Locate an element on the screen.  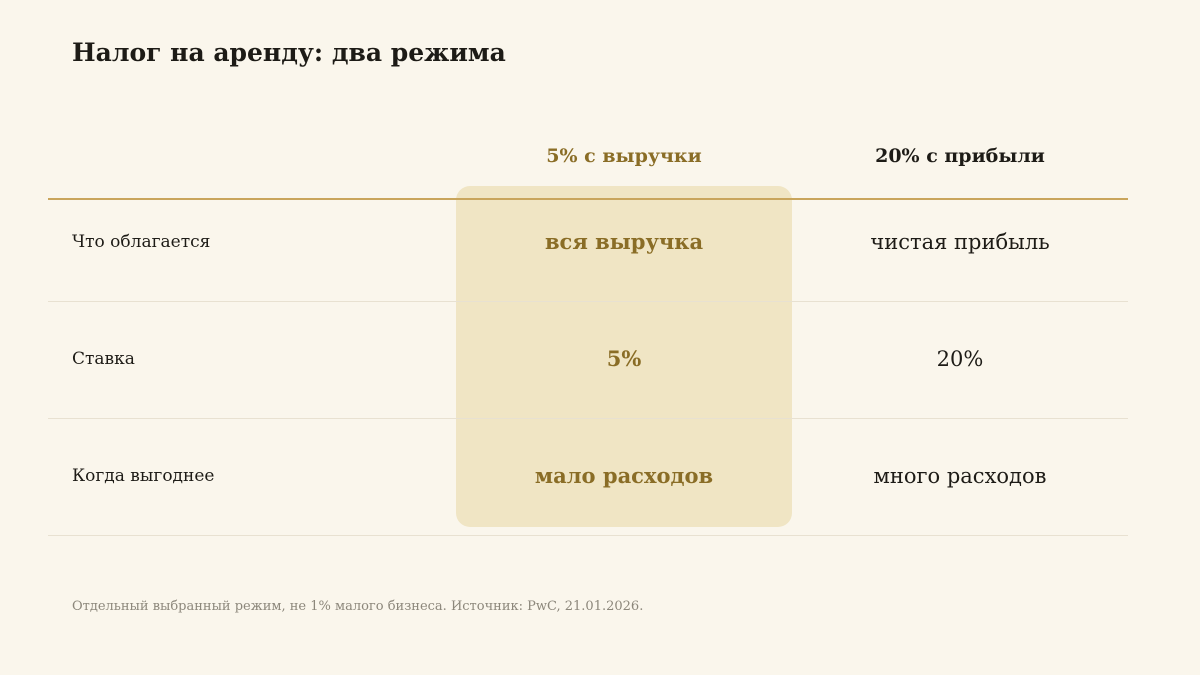
cell-taxable-base-profit: чистая прибыль is located at coordinates (960, 242).